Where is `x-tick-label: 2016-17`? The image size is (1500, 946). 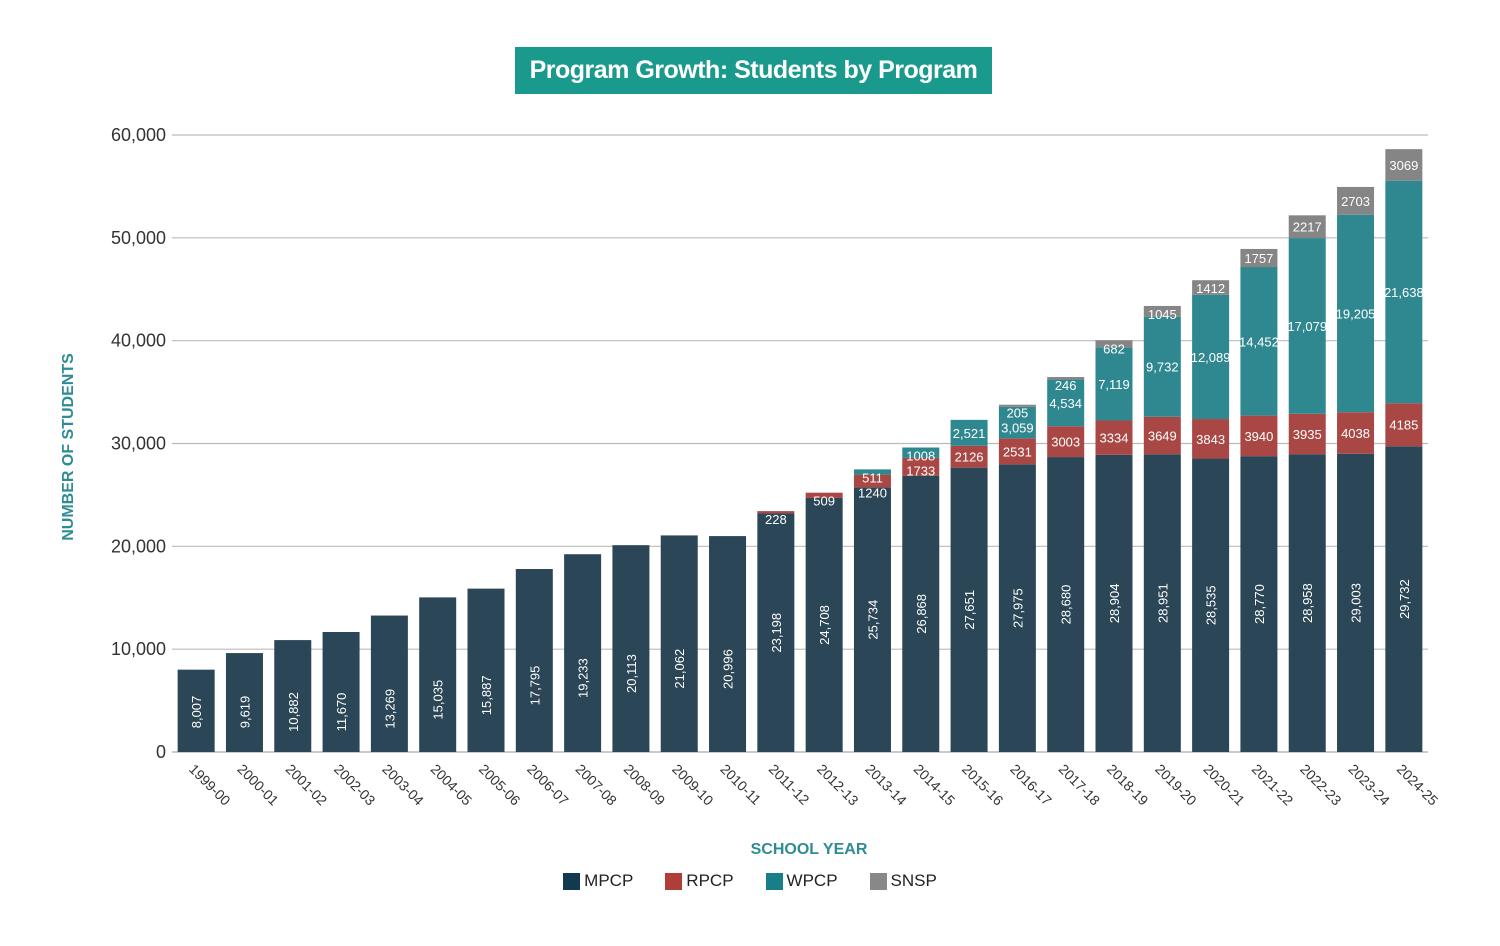
x-tick-label: 2016-17 is located at coordinates (1031, 785).